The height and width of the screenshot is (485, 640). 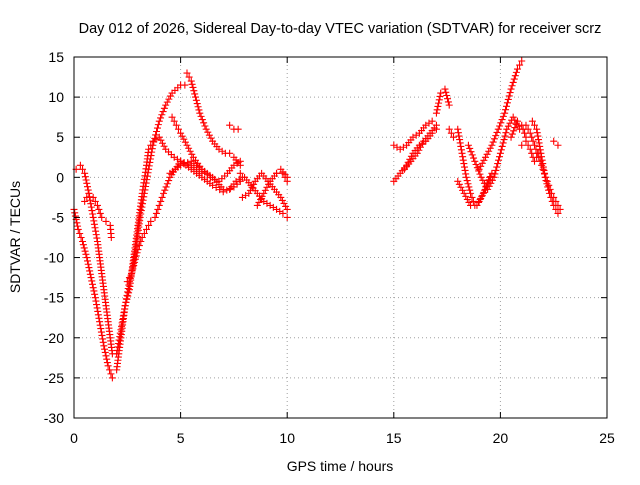 I want to click on y-tick-label: -20, so click(x=54, y=338).